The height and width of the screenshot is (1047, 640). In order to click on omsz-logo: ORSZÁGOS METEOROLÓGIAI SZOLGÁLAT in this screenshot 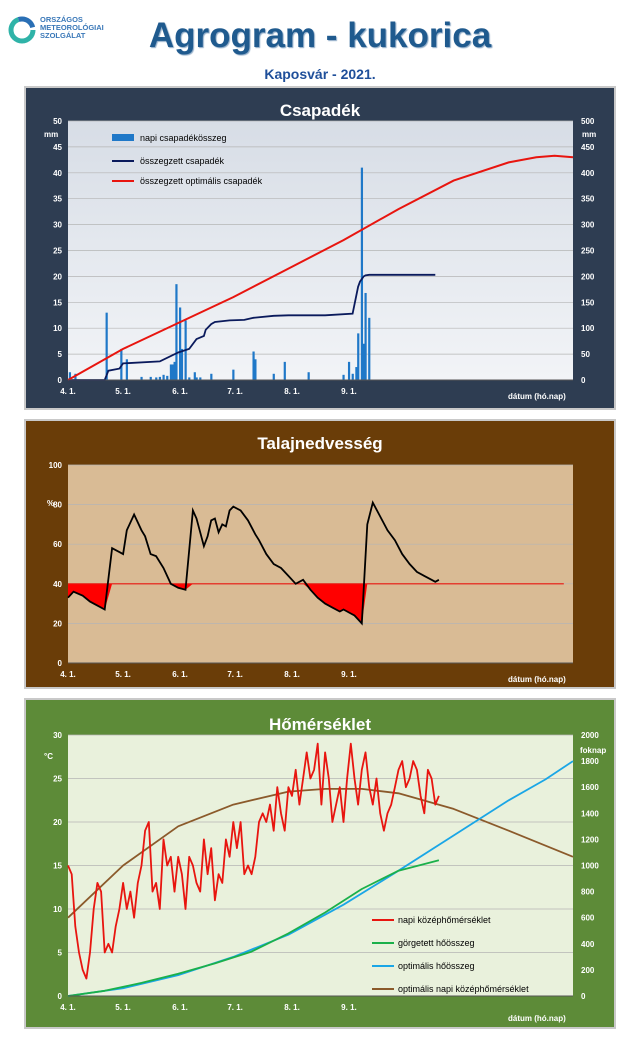, I will do `click(73, 31)`.